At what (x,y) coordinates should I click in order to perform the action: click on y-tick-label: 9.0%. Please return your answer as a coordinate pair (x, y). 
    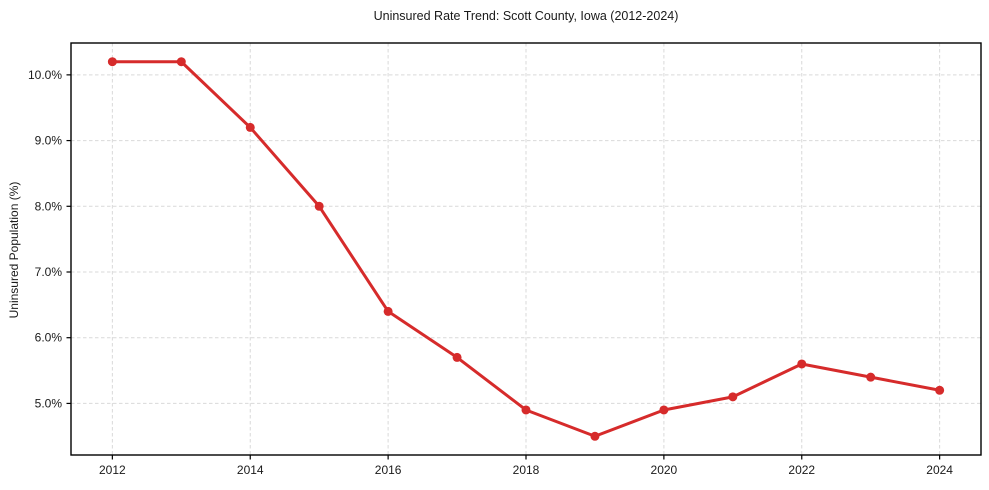
    Looking at the image, I should click on (49, 141).